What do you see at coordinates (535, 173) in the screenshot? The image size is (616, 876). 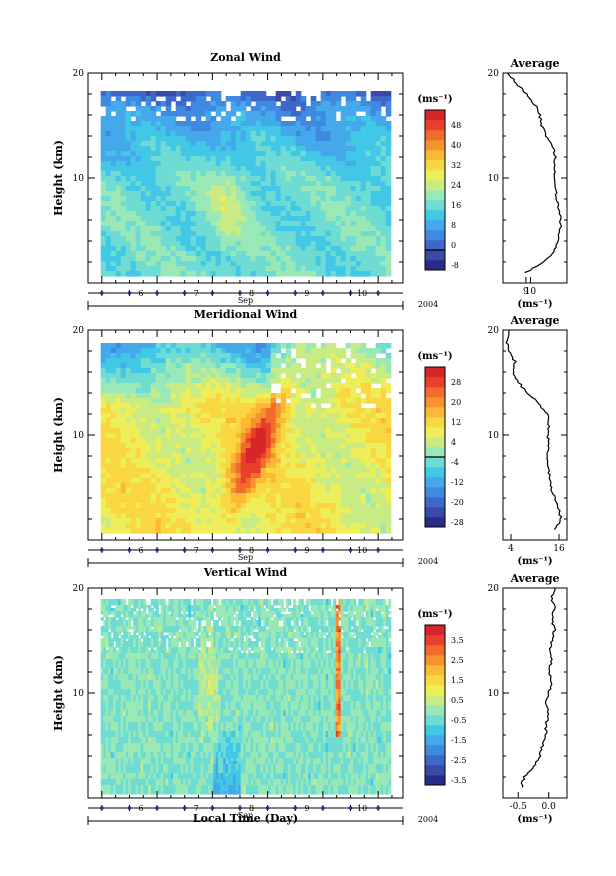 I see `profile-line` at bounding box center [535, 173].